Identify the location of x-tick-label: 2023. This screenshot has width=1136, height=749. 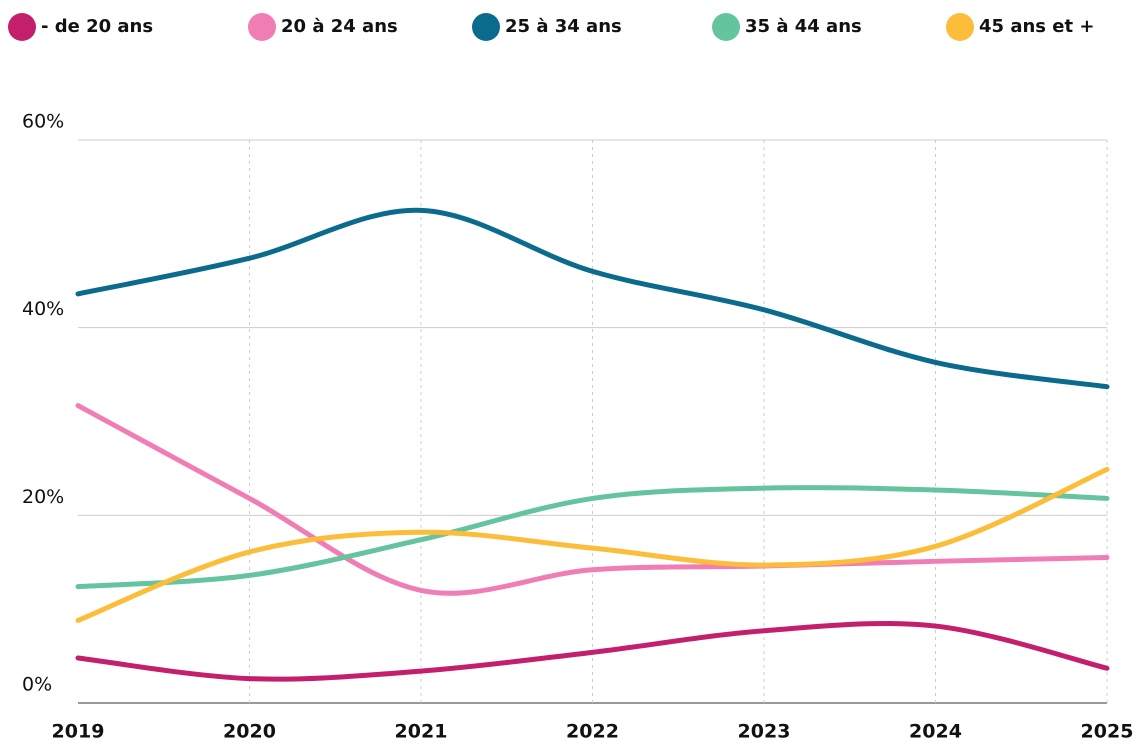
(764, 732).